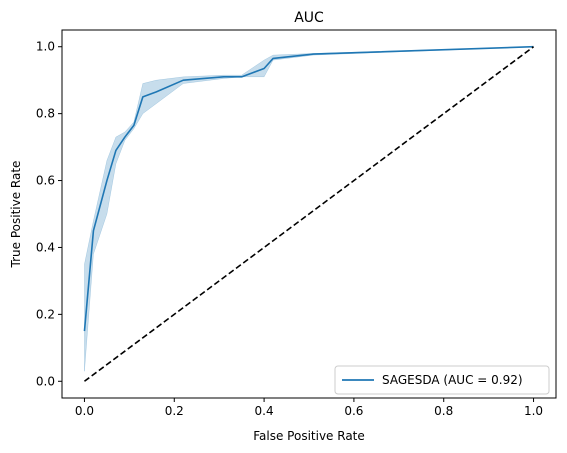 This screenshot has width=567, height=453. Describe the element at coordinates (45, 181) in the screenshot. I see `y-tick-label: 0.6` at that location.